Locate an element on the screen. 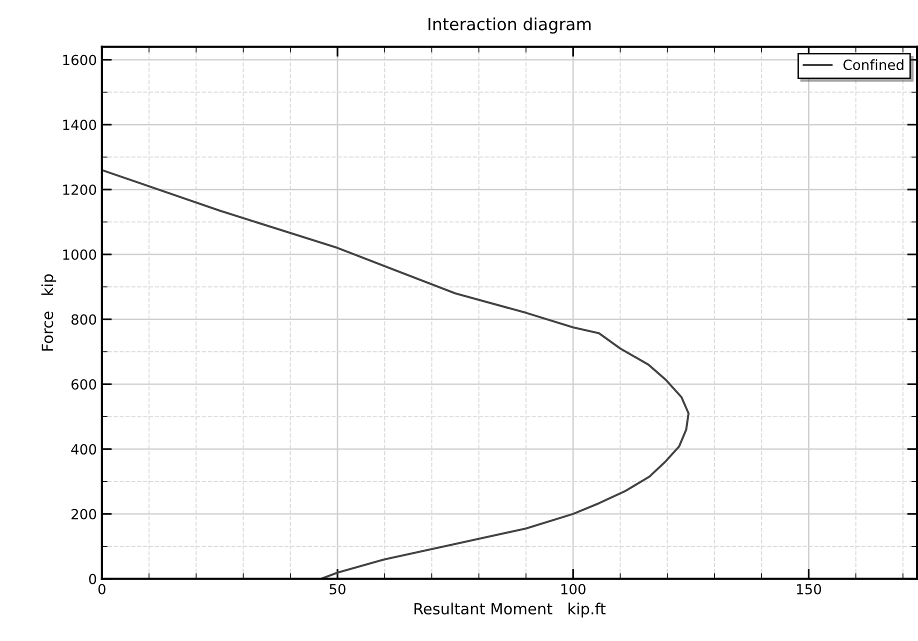 Image resolution: width=918 pixels, height=641 pixels. y-tick-label: 1200 is located at coordinates (79, 190).